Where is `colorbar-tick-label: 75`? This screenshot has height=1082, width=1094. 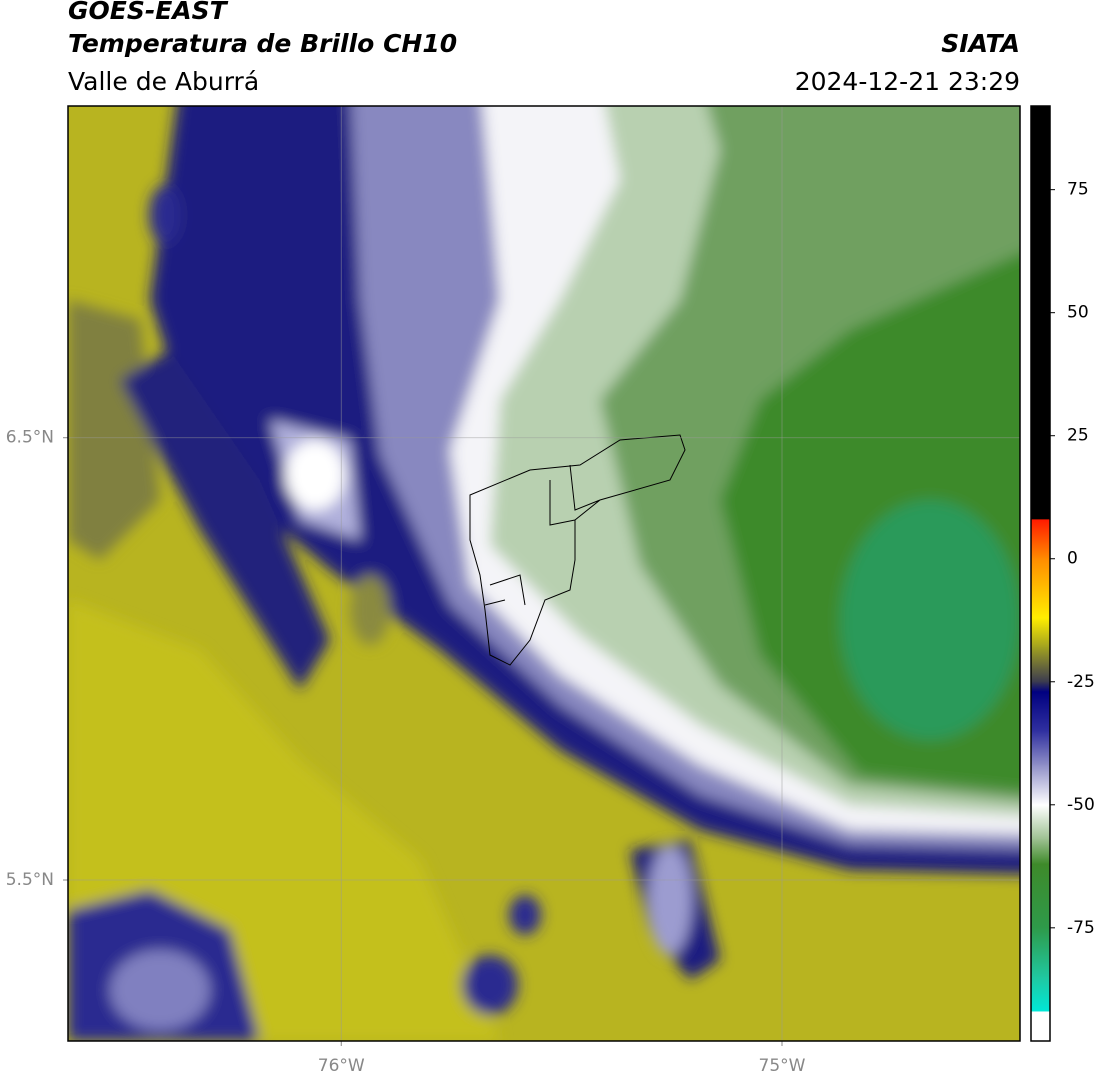 colorbar-tick-label: 75 is located at coordinates (1078, 190).